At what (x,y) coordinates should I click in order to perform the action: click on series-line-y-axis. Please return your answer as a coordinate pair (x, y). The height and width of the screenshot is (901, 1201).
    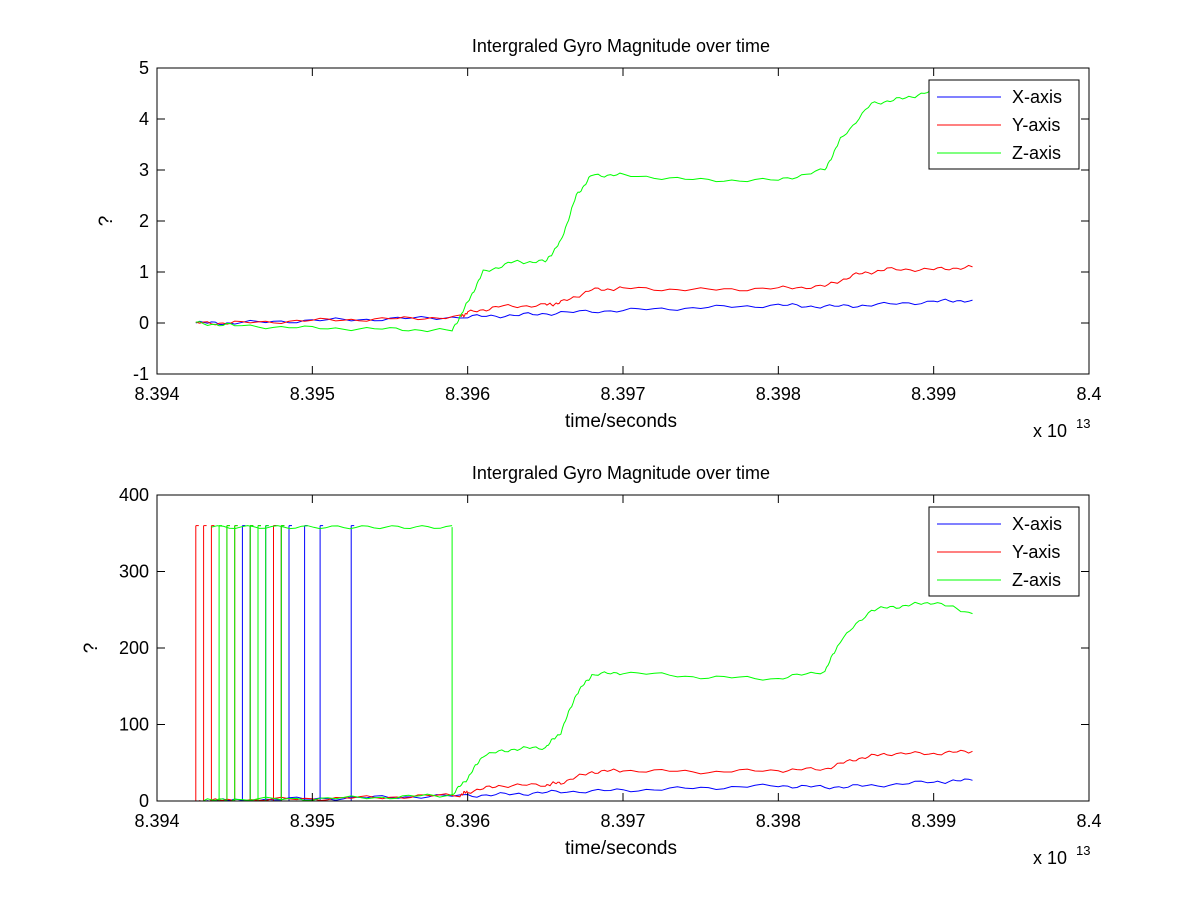
    Looking at the image, I should click on (584, 295).